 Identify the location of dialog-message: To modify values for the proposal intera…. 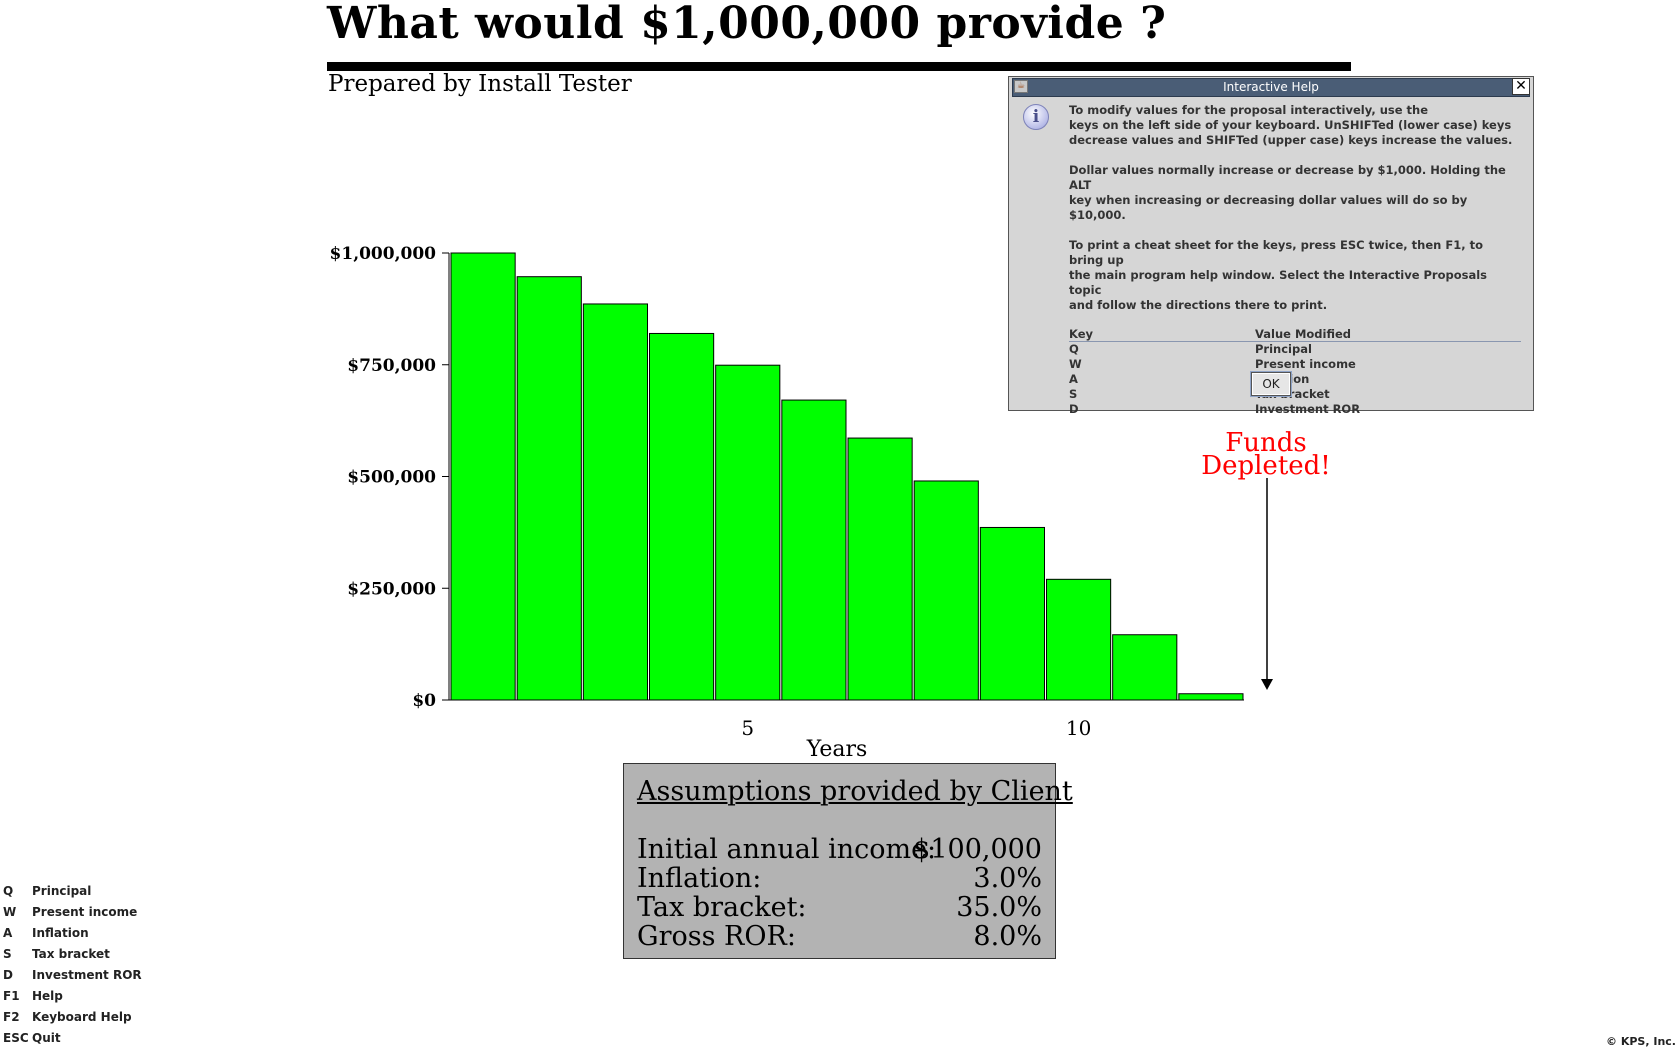
(1295, 260).